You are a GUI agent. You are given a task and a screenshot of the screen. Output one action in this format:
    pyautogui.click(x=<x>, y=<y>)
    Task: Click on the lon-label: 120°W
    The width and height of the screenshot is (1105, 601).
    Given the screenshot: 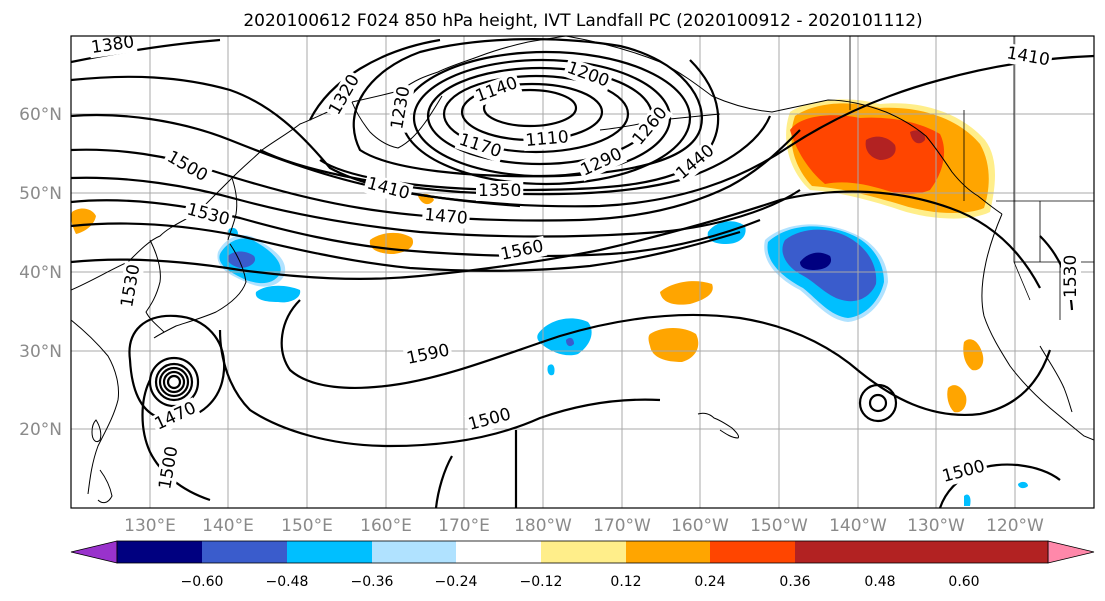 What is the action you would take?
    pyautogui.click(x=1015, y=526)
    